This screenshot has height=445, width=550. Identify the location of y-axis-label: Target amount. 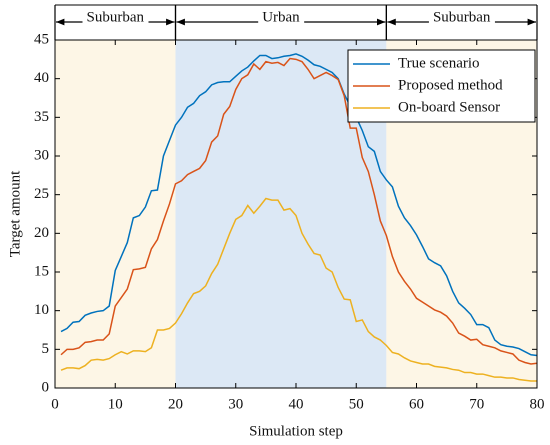
(15, 213).